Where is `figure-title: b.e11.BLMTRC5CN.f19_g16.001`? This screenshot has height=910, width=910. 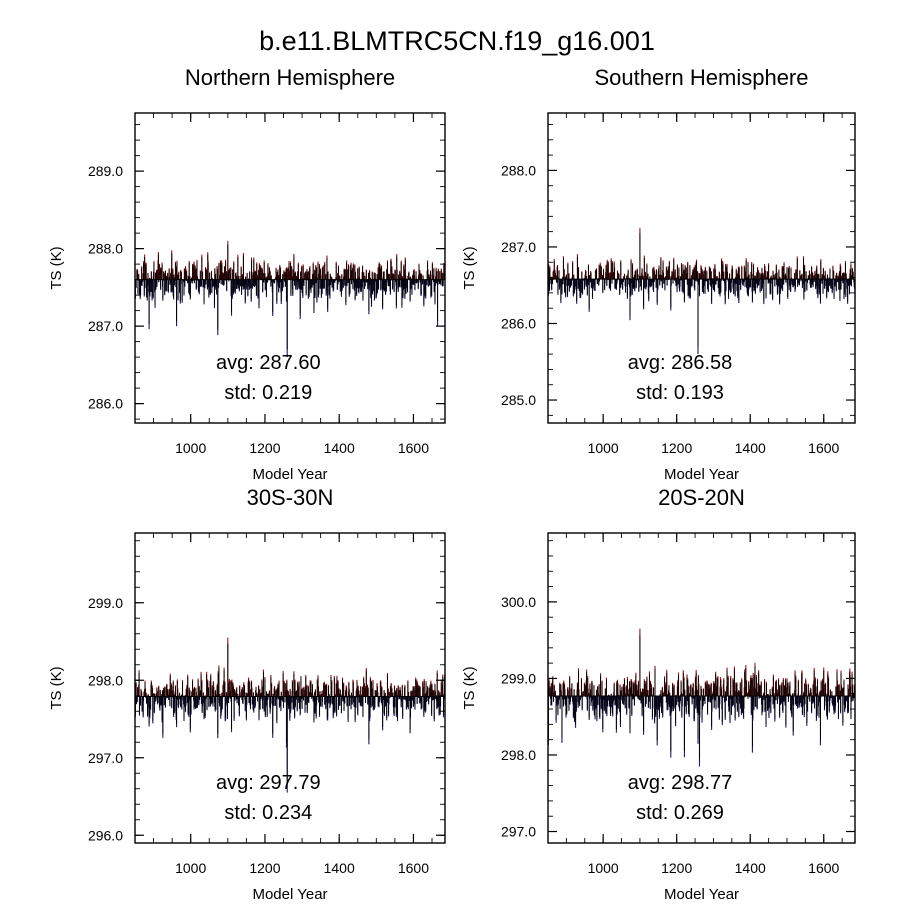 figure-title: b.e11.BLMTRC5CN.f19_g16.001 is located at coordinates (457, 41).